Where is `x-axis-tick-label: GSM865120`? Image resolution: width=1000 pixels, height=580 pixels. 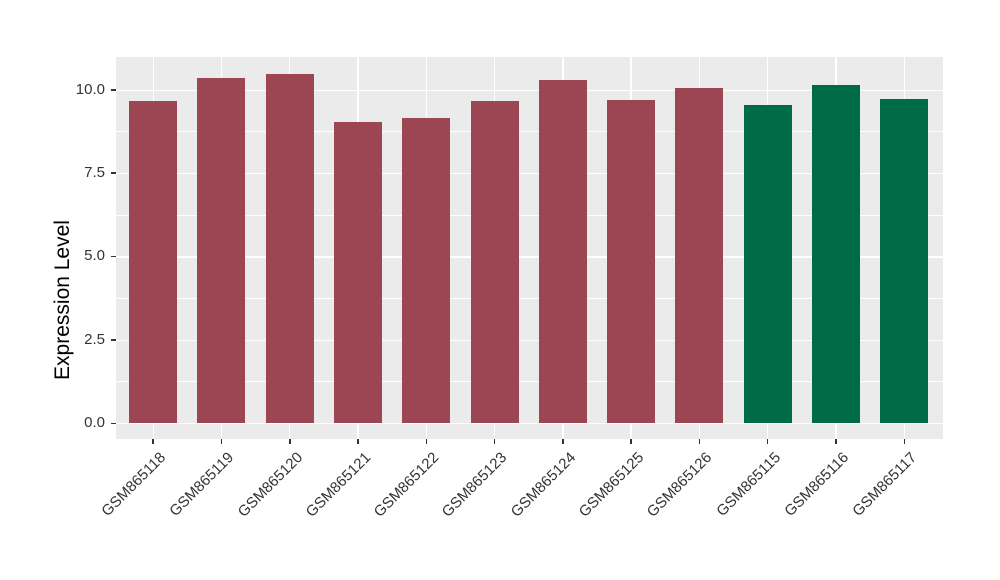 x-axis-tick-label: GSM865120 is located at coordinates (270, 485).